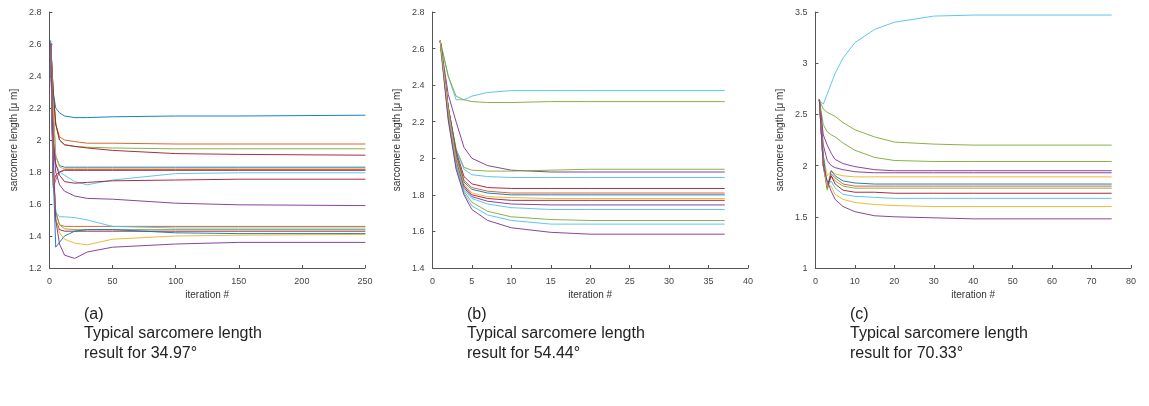 The width and height of the screenshot is (1149, 406). Describe the element at coordinates (801, 114) in the screenshot. I see `y-tick-label: 2.5` at that location.